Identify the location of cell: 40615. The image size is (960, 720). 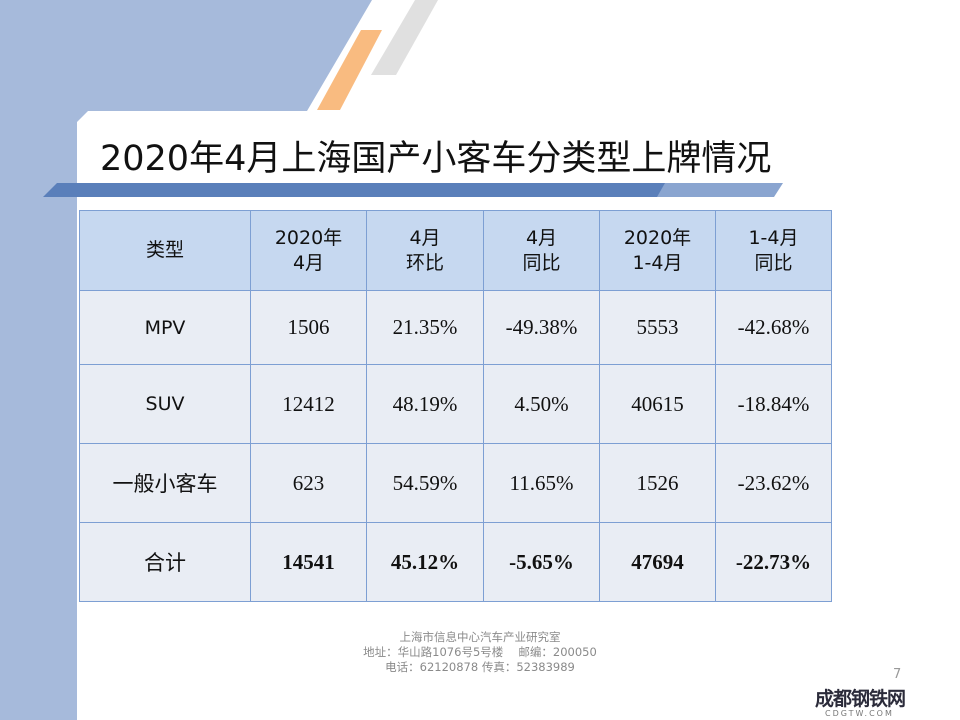
(657, 404).